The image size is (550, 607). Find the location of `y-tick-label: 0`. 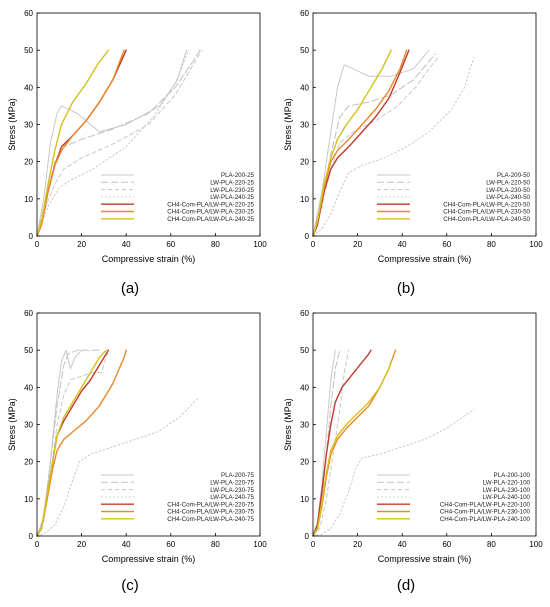

y-tick-label: 0 is located at coordinates (307, 236).